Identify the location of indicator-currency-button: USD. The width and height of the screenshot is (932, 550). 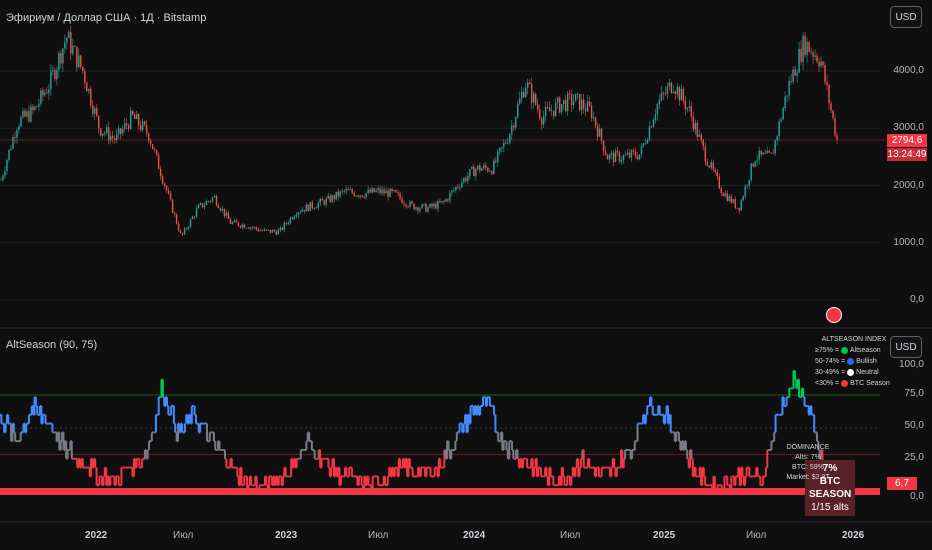
(906, 347).